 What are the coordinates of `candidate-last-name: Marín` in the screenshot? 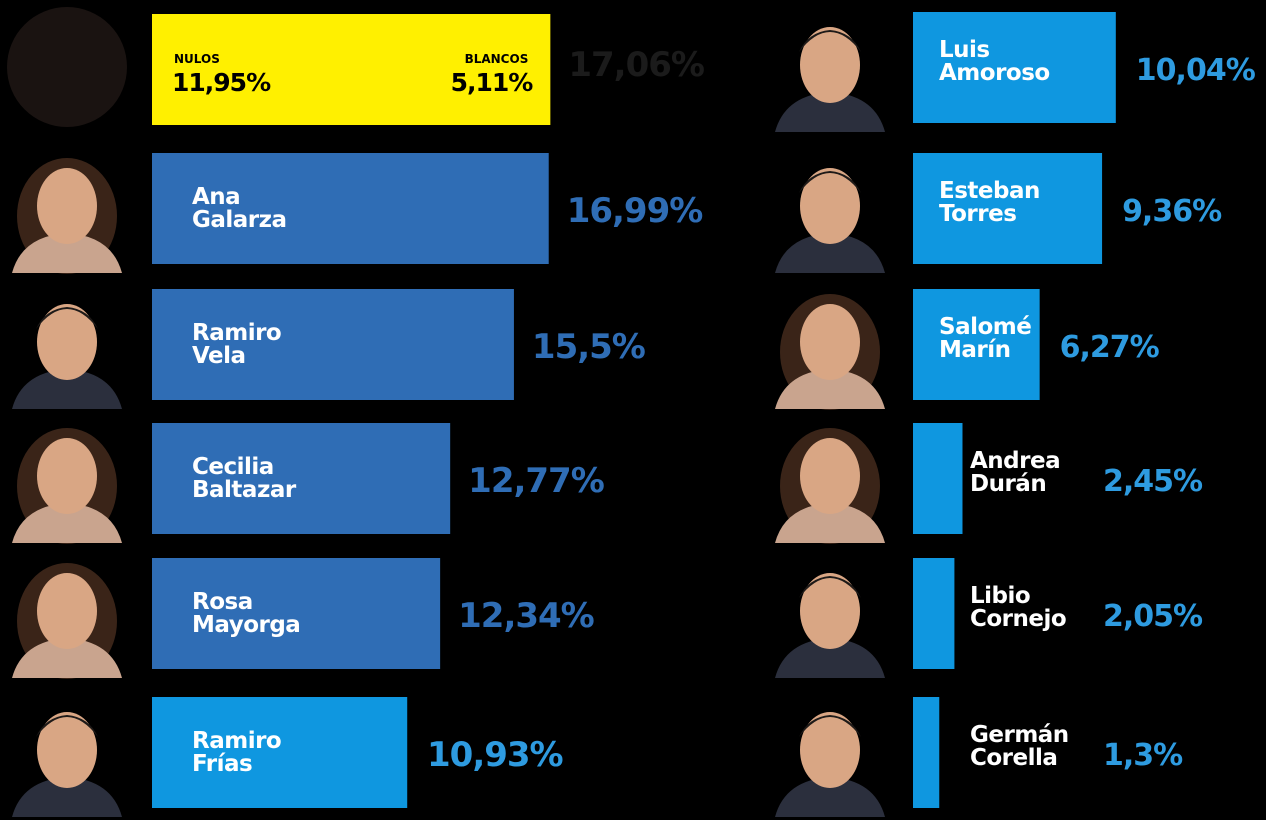 It's located at (975, 350).